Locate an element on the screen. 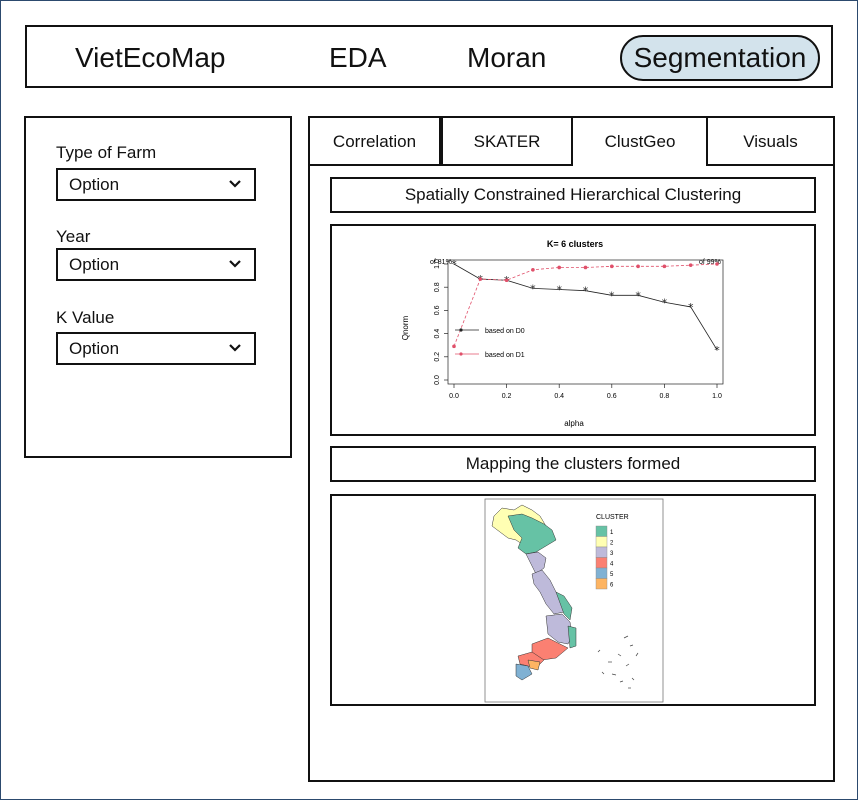  legend-label-1: 1 is located at coordinates (612, 533).